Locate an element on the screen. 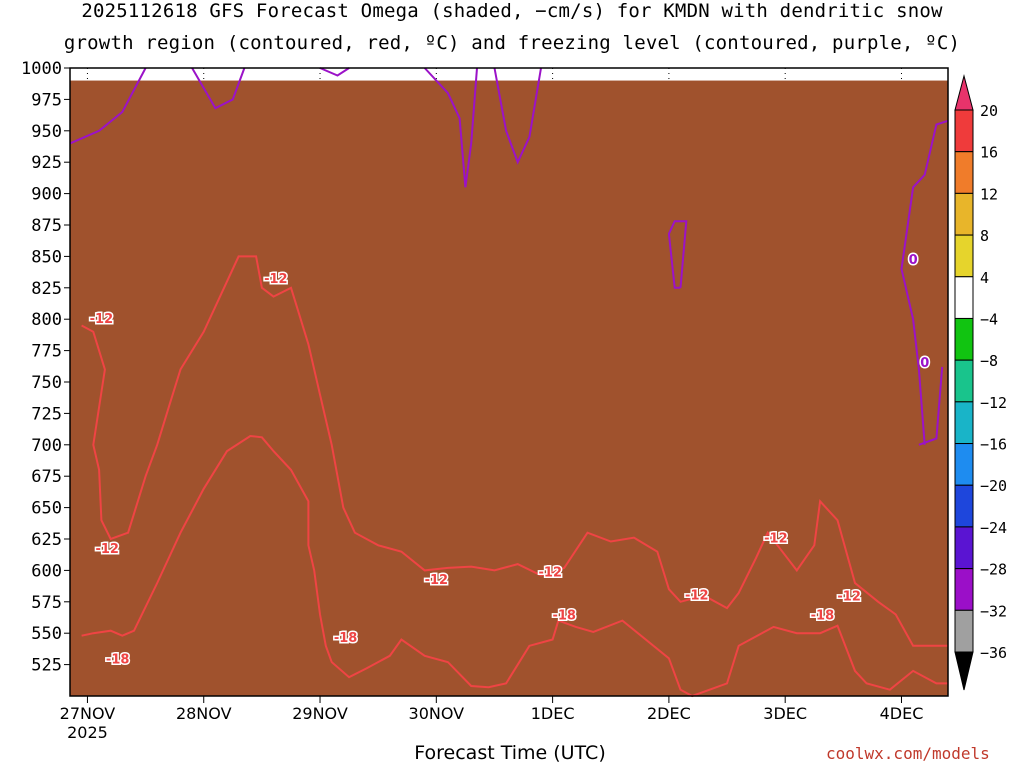  y-tick-label: 875 is located at coordinates (46, 226).